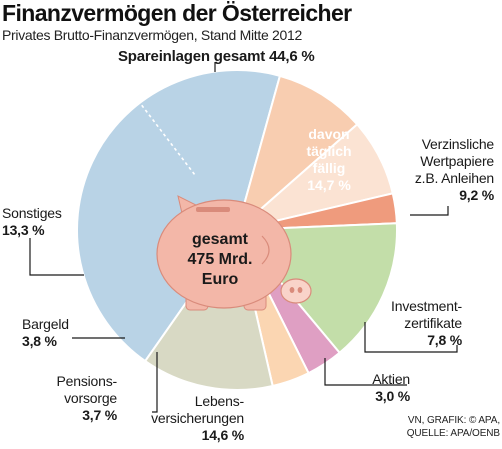 The height and width of the screenshot is (449, 502). I want to click on piggy-bank-icon, so click(234, 253).